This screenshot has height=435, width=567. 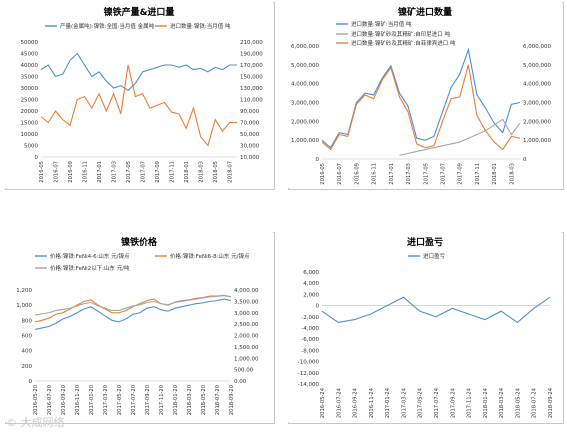 I want to click on y-left-tick-label: 5,000,000, so click(x=305, y=66).